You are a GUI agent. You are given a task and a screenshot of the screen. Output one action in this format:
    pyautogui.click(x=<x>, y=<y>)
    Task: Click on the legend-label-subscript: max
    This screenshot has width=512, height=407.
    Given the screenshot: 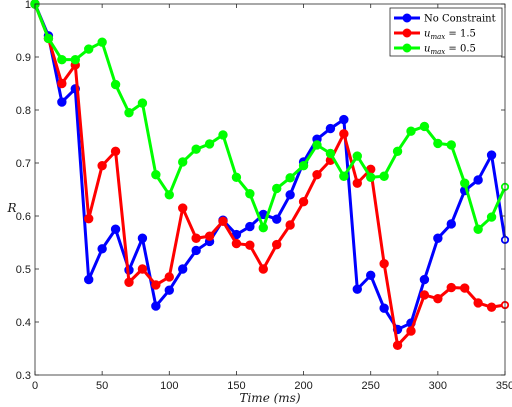 What is the action you would take?
    pyautogui.click(x=437, y=52)
    